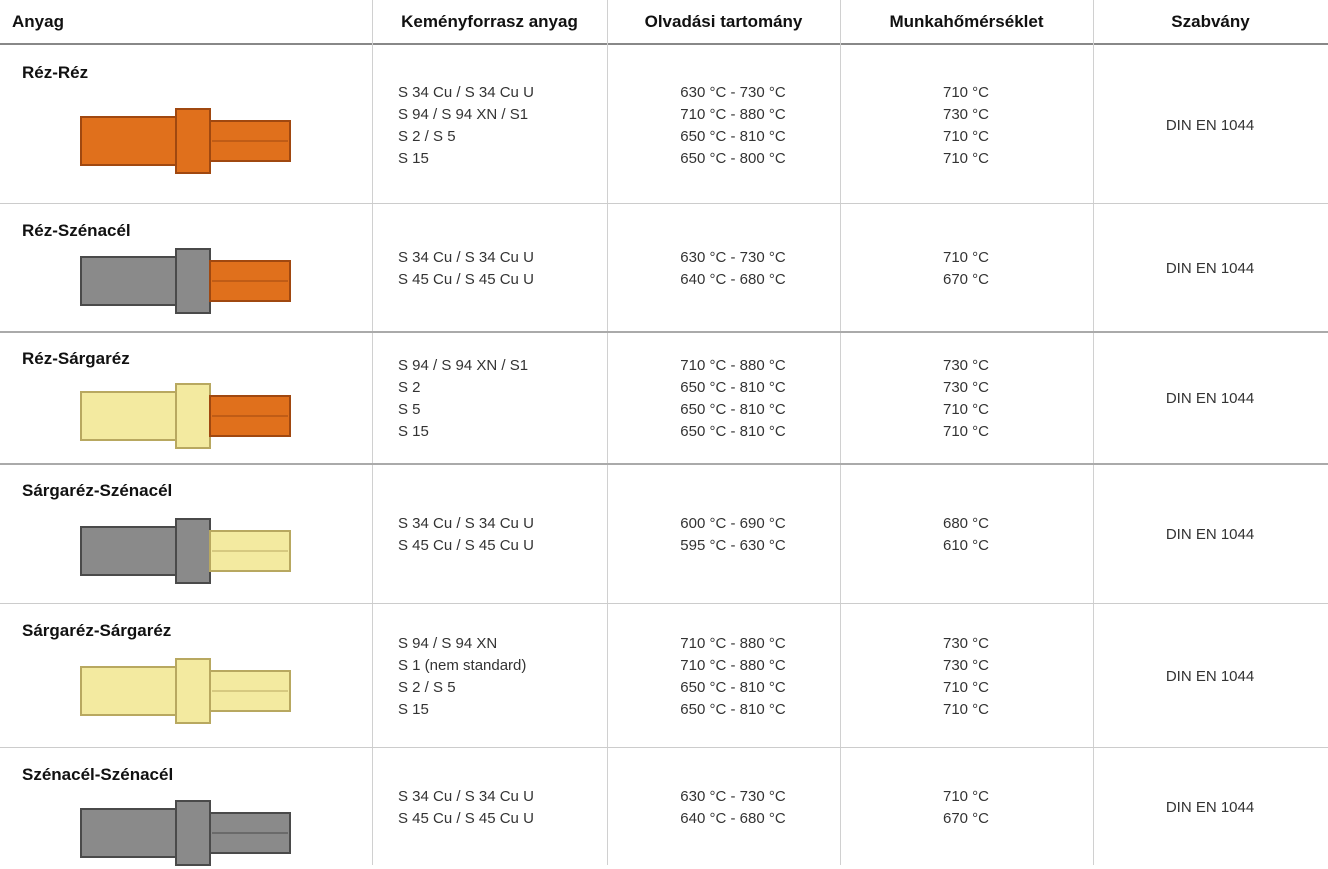 The width and height of the screenshot is (1328, 869). Describe the element at coordinates (76, 230) in the screenshot. I see `material-name: Réz-Szénacél` at that location.